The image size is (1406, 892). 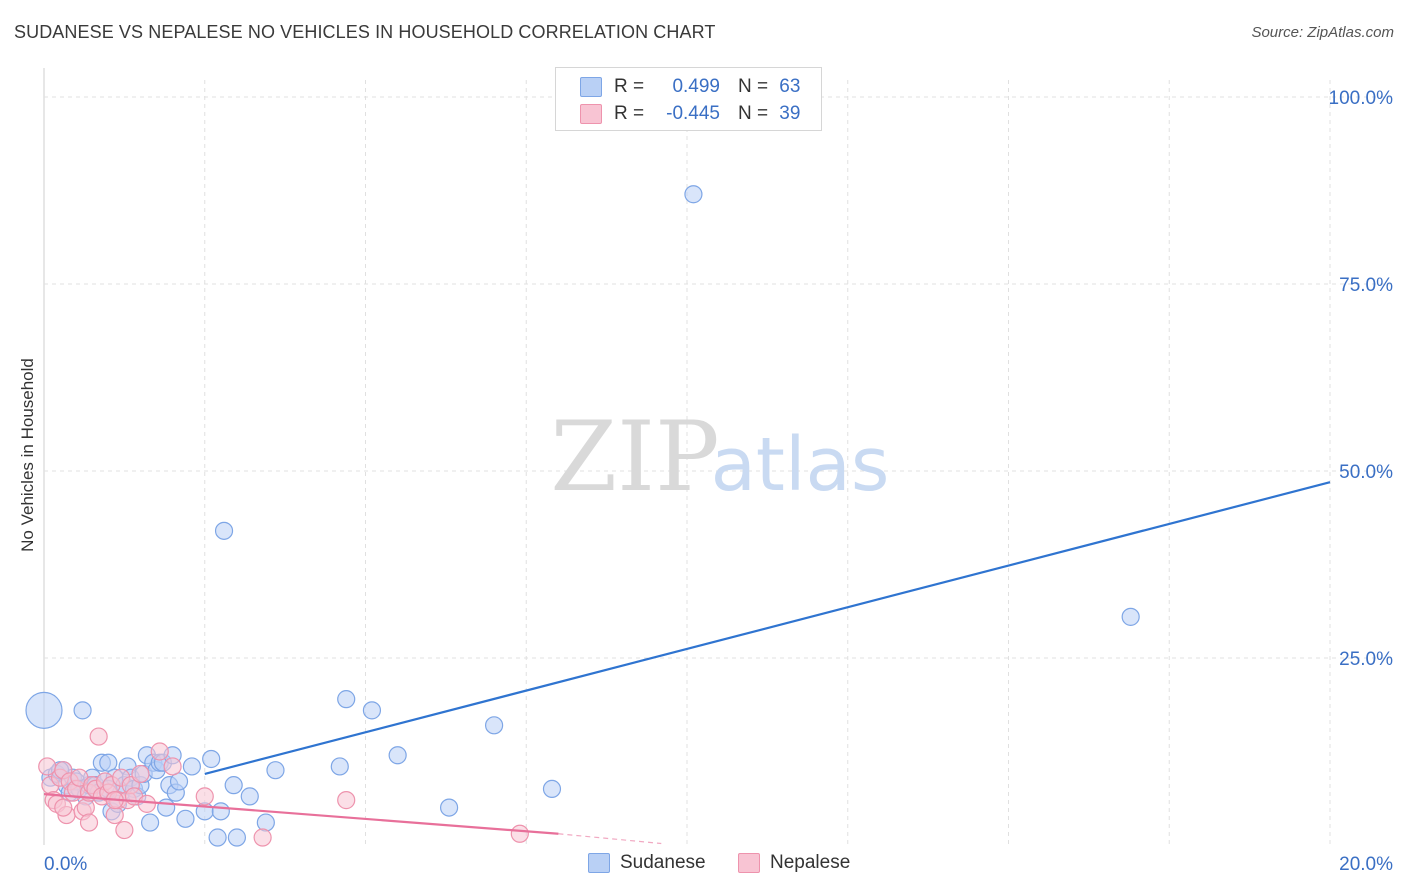 What do you see at coordinates (591, 86) in the screenshot?
I see `legend-swatch-sudanese` at bounding box center [591, 86].